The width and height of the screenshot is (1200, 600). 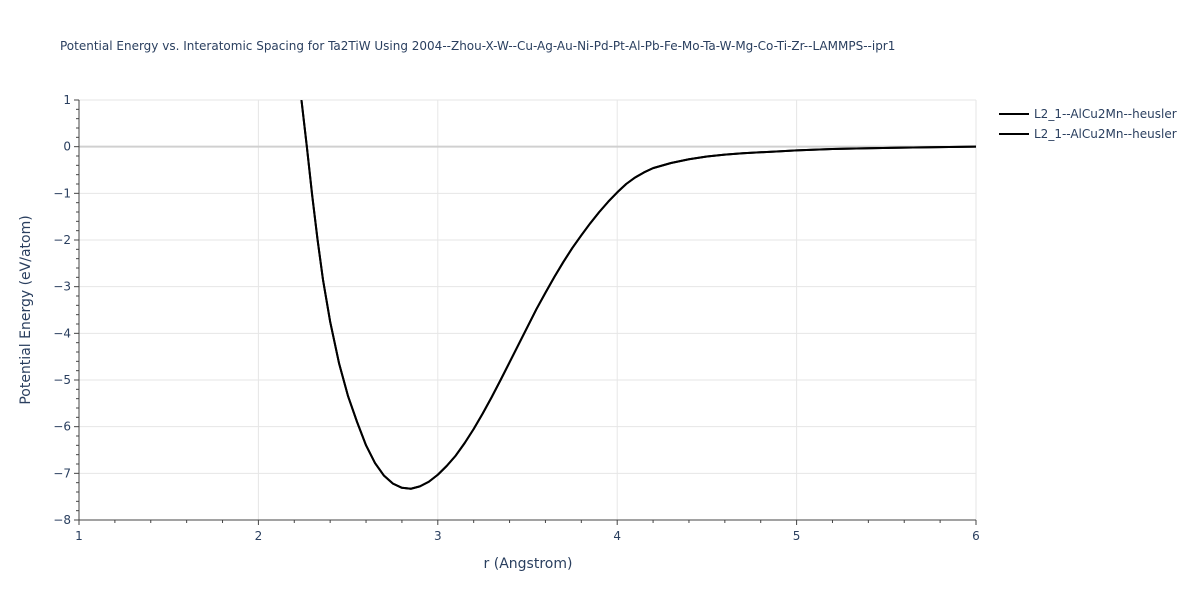 I want to click on x-axis-title: r (Angstrom), so click(x=528, y=564).